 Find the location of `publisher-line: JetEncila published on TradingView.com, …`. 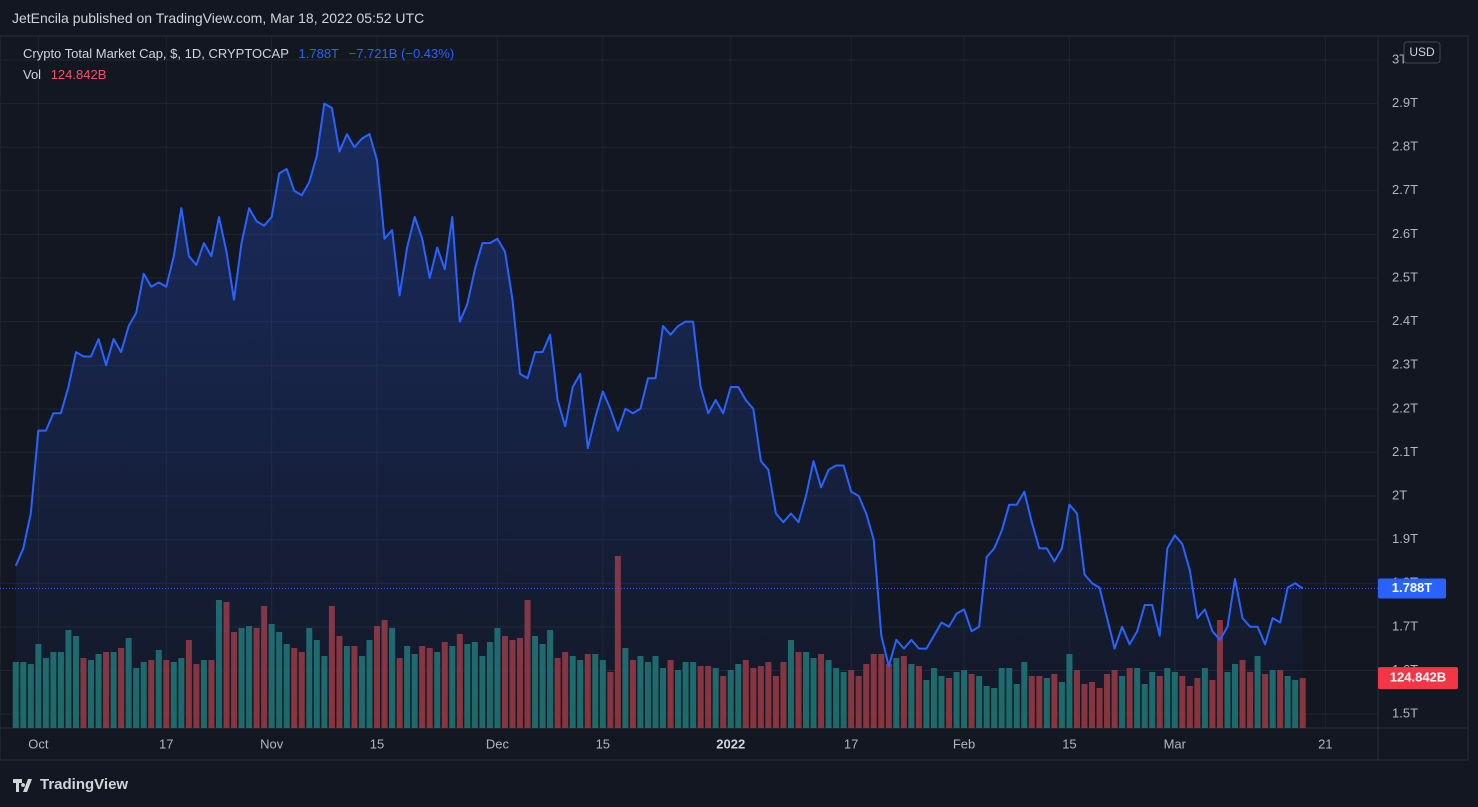

publisher-line: JetEncila published on TradingView.com, … is located at coordinates (218, 18).